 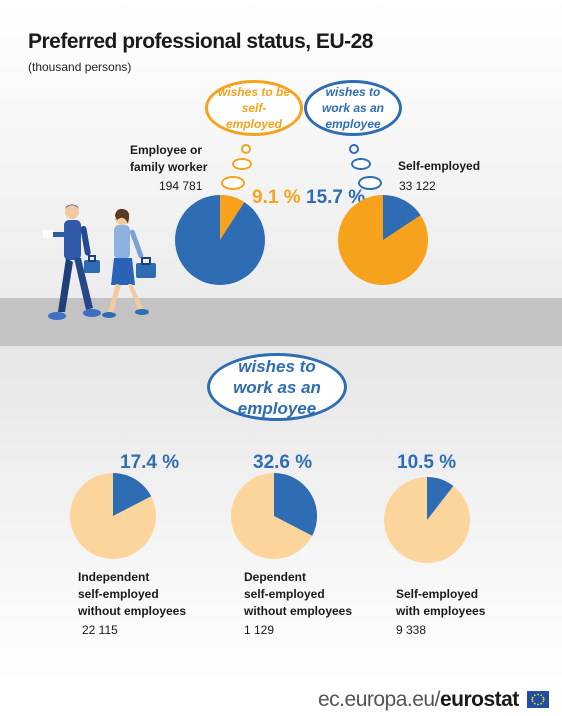 What do you see at coordinates (168, 159) in the screenshot?
I see `employee-label: Employee or family worker` at bounding box center [168, 159].